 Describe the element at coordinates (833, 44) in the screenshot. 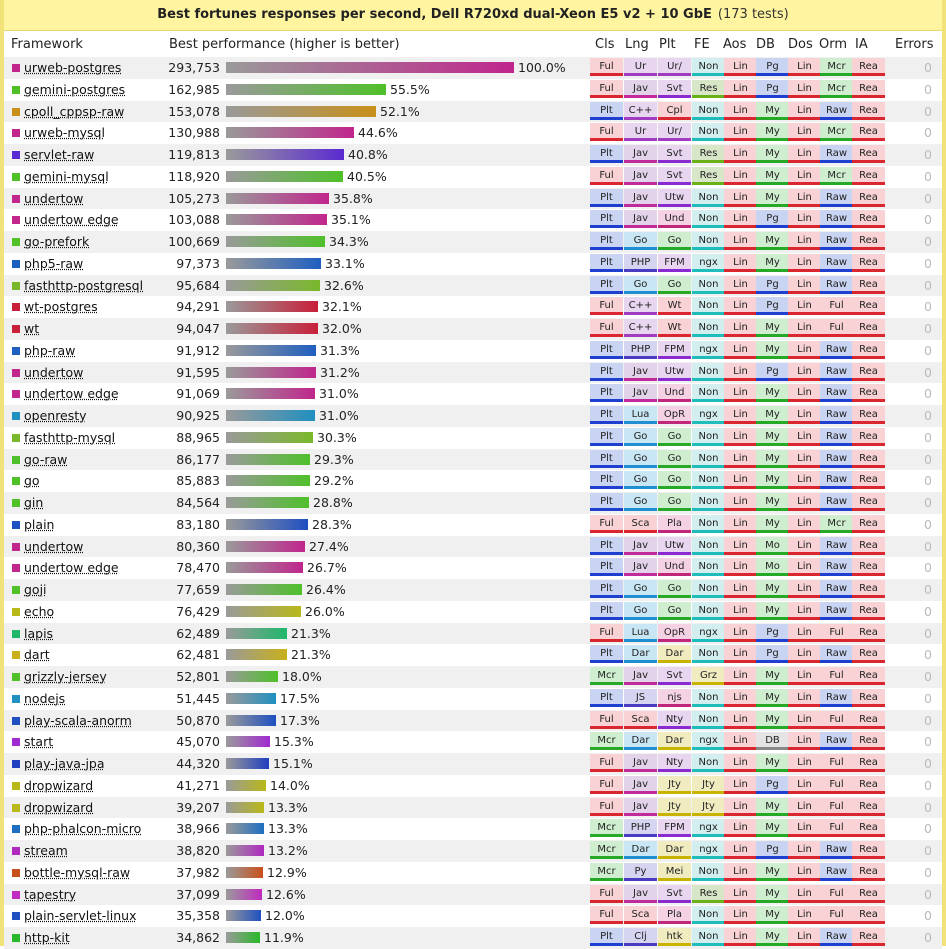

I see `header-orm: Orm` at that location.